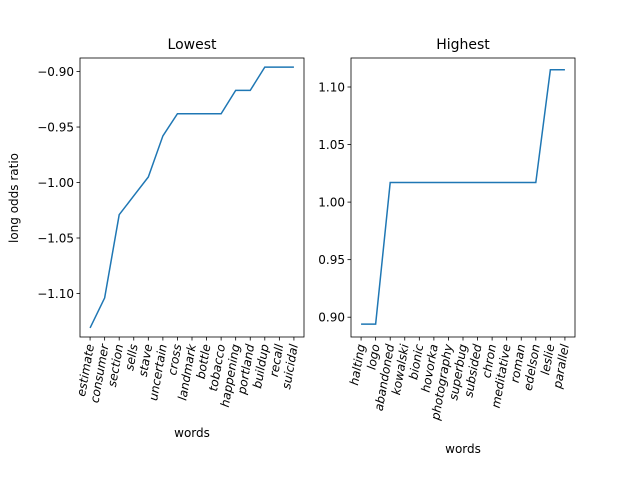  What do you see at coordinates (547, 359) in the screenshot?
I see `x-tick-label: leslie` at bounding box center [547, 359].